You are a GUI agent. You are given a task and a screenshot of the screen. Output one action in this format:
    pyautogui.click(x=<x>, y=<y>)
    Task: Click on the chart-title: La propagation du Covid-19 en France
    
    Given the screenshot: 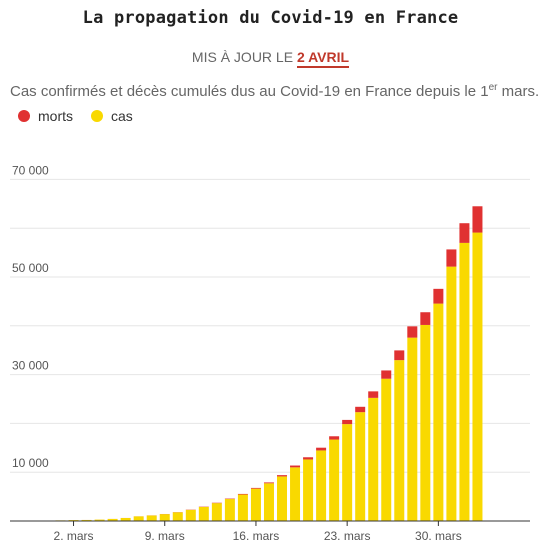 What is the action you would take?
    pyautogui.click(x=270, y=18)
    